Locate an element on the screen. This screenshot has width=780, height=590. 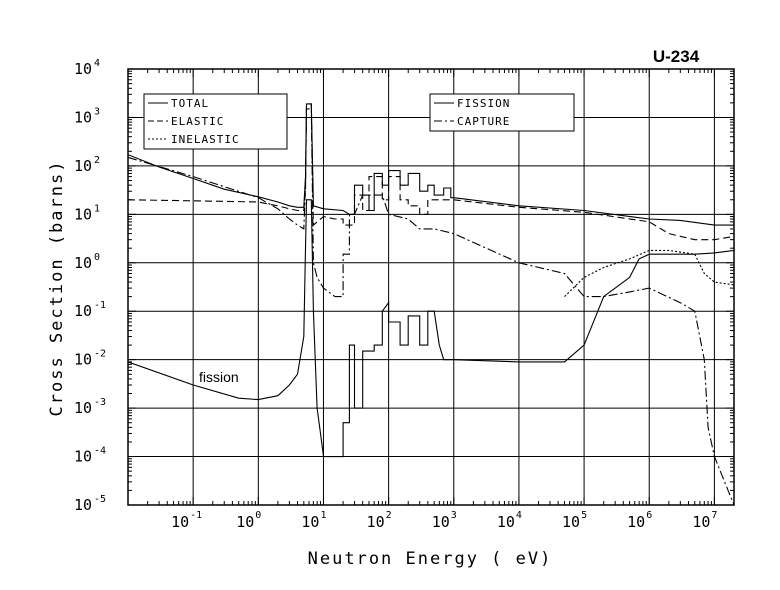
x-tick-exponent: 1 is located at coordinates (323, 515).